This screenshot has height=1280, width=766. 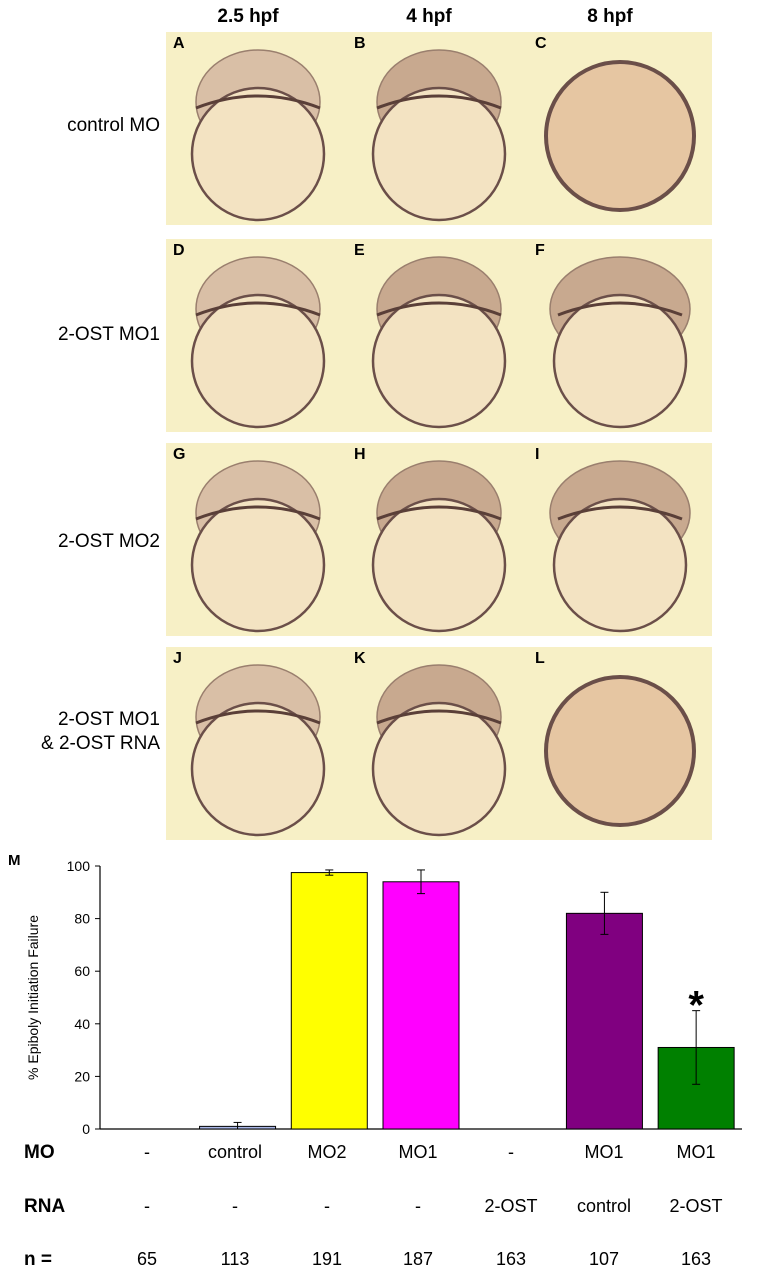 What do you see at coordinates (179, 250) in the screenshot?
I see `panel-letter: D` at bounding box center [179, 250].